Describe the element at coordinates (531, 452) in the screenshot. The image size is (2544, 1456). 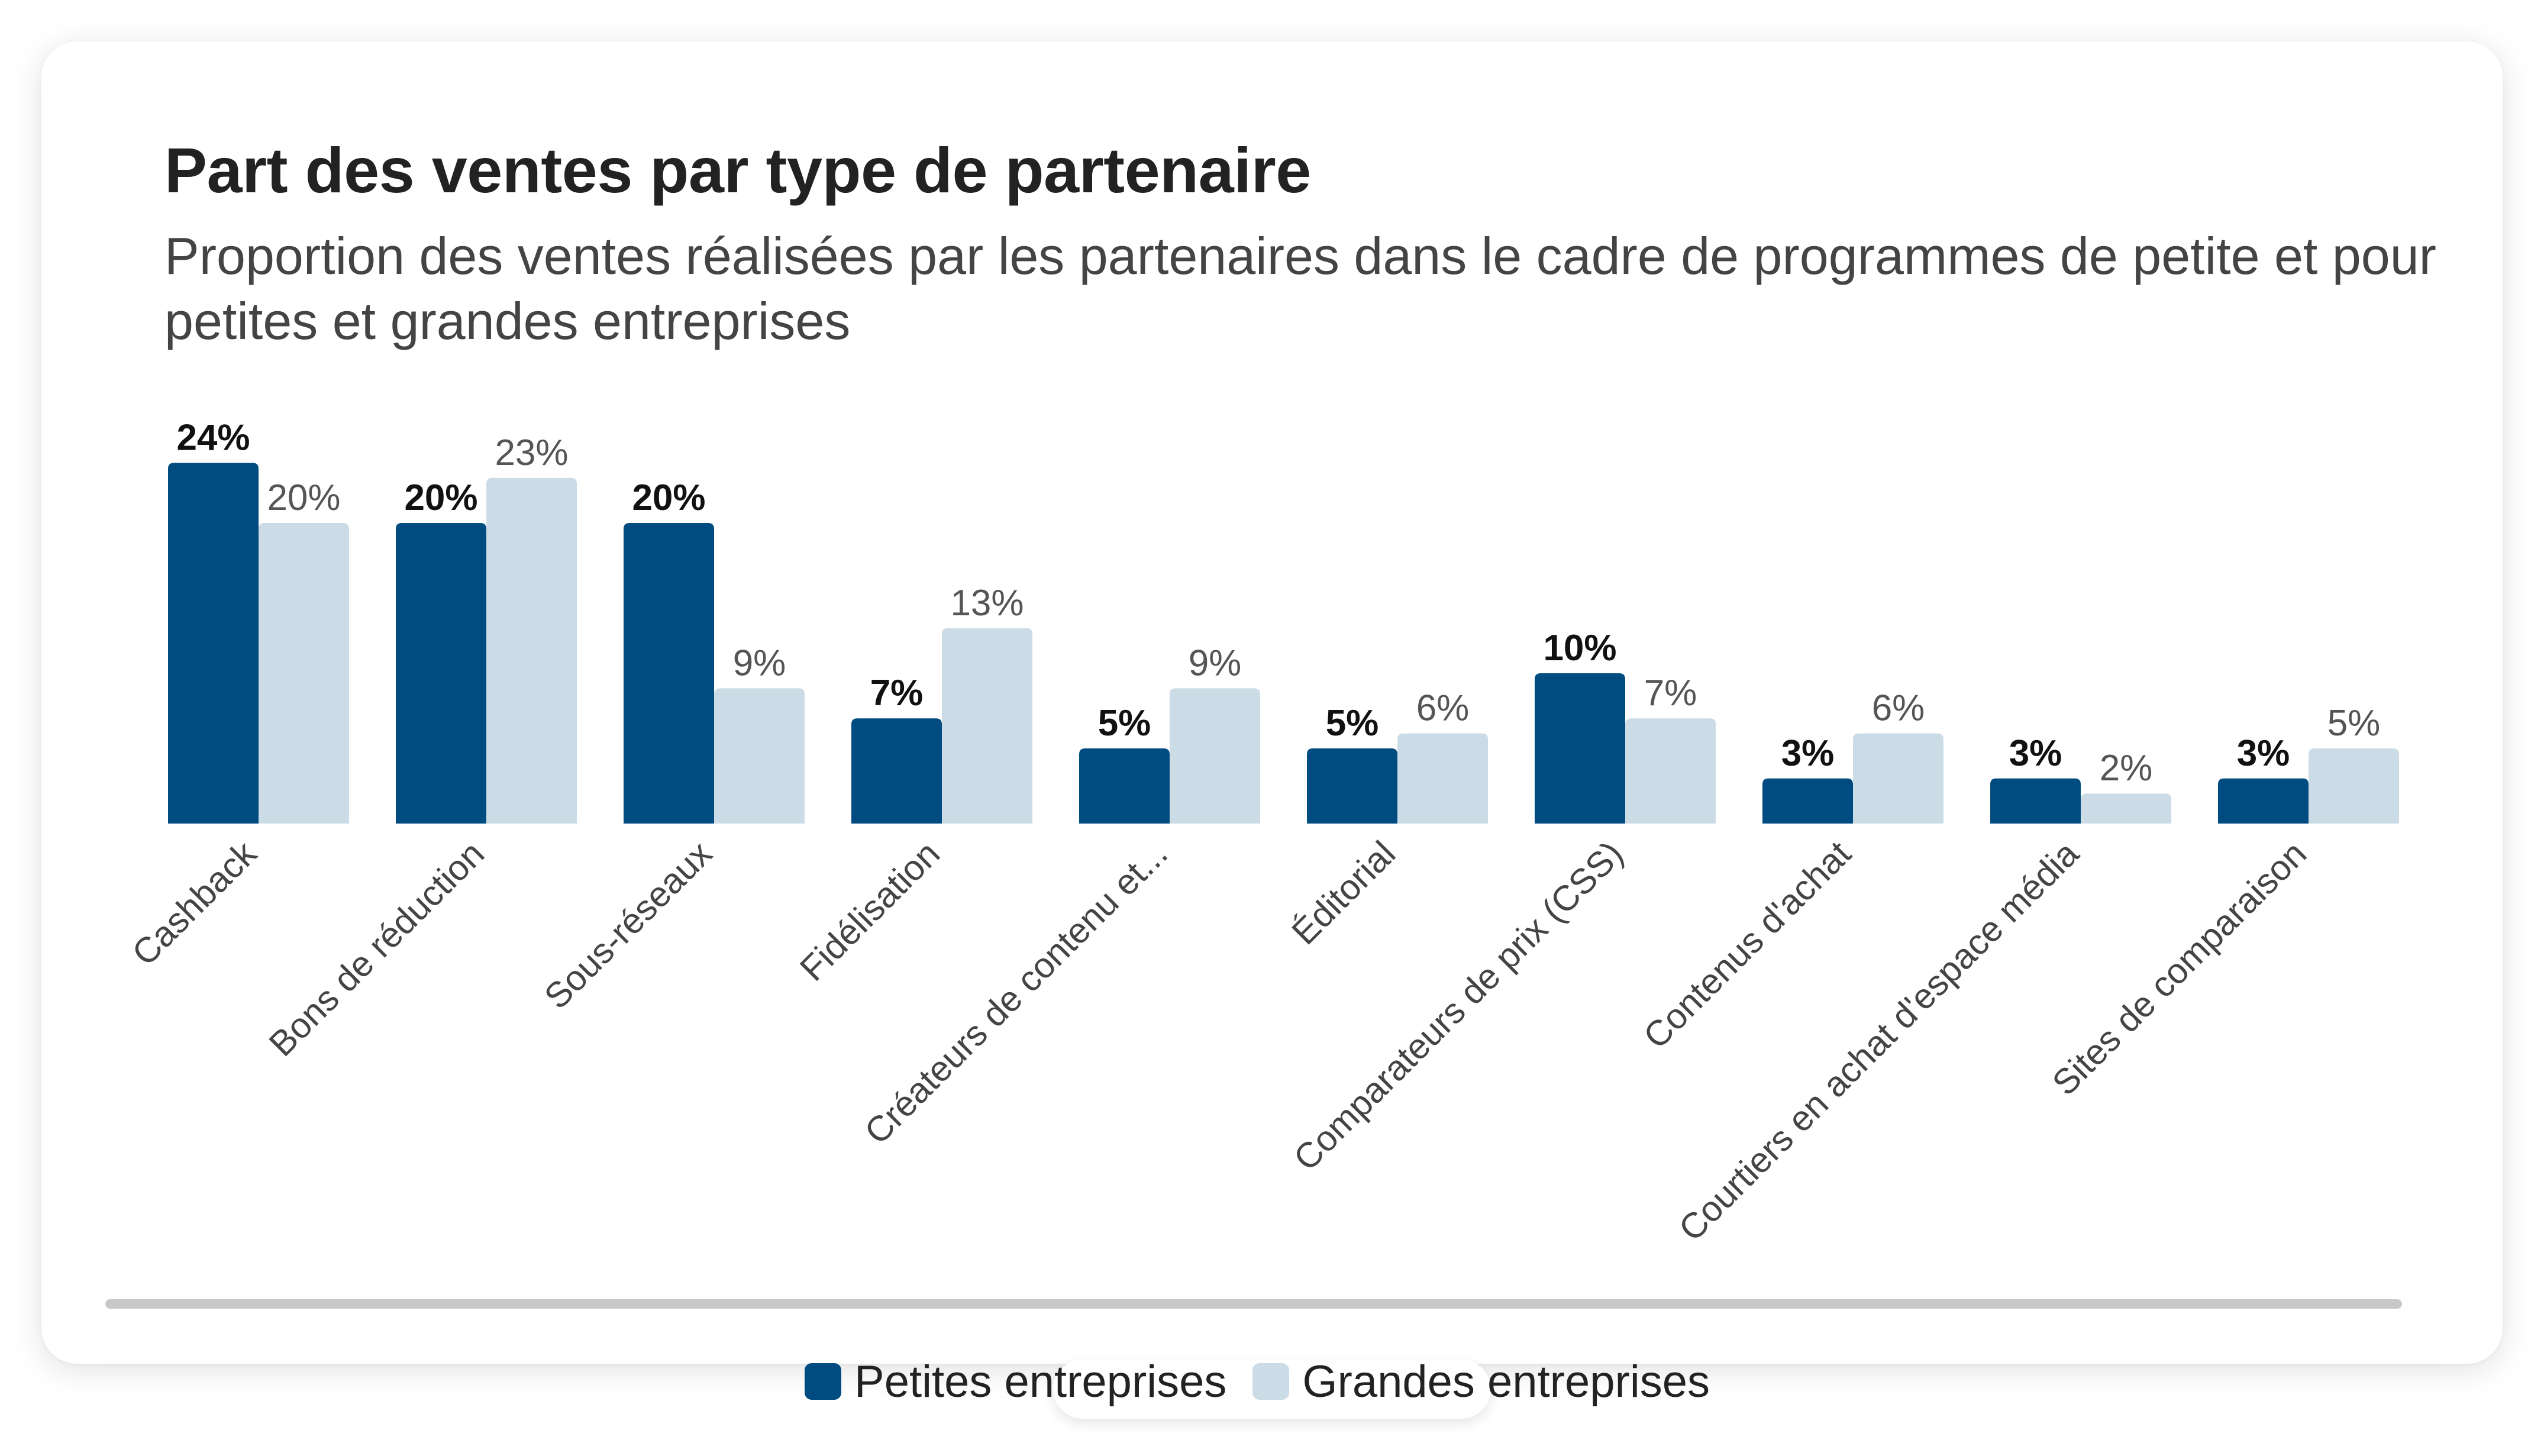
I see `data-label: 23%` at that location.